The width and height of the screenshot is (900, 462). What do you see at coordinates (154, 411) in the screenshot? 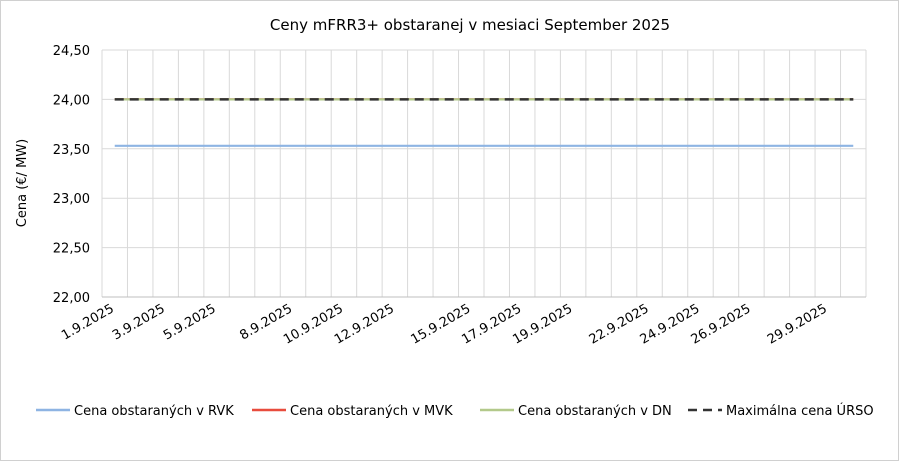
I see `legend-label: Cena obstaraných v RVK` at bounding box center [154, 411].